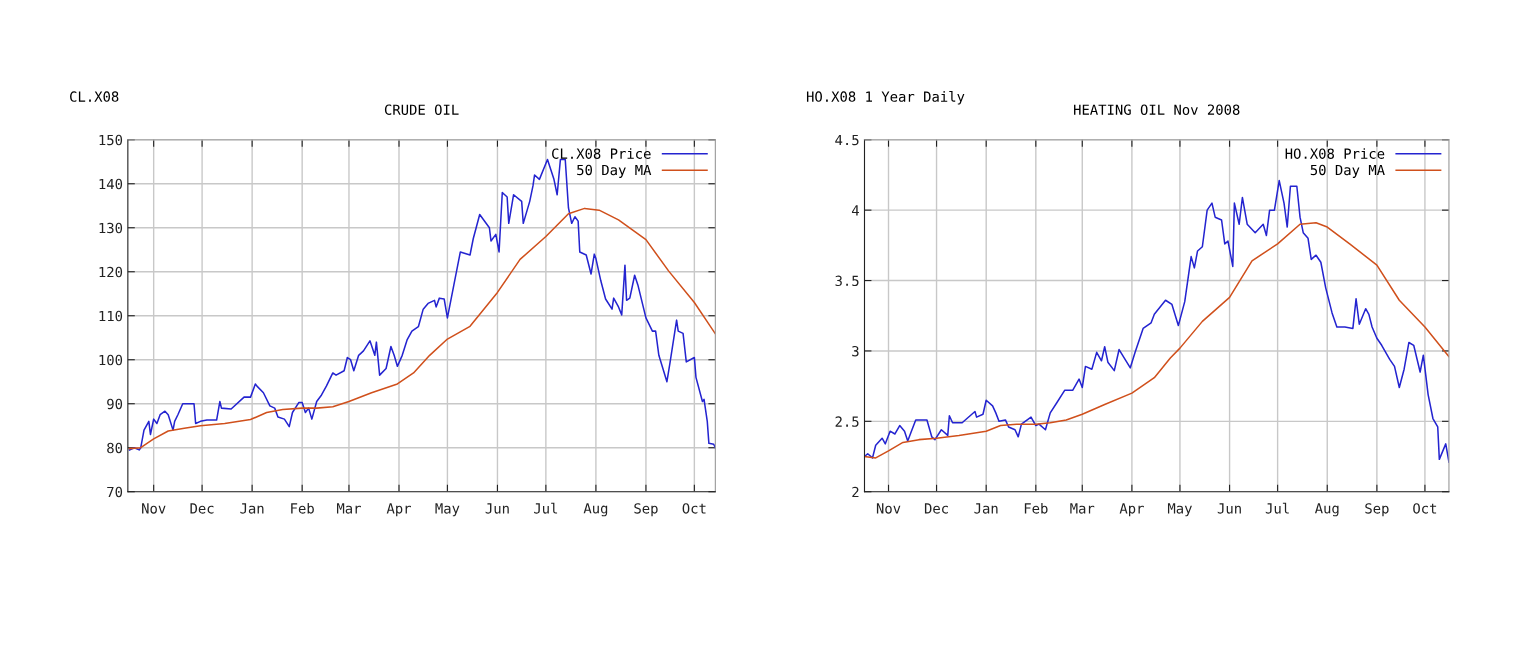 The image size is (1522, 647). Describe the element at coordinates (115, 448) in the screenshot. I see `y-tick-label: 80` at that location.